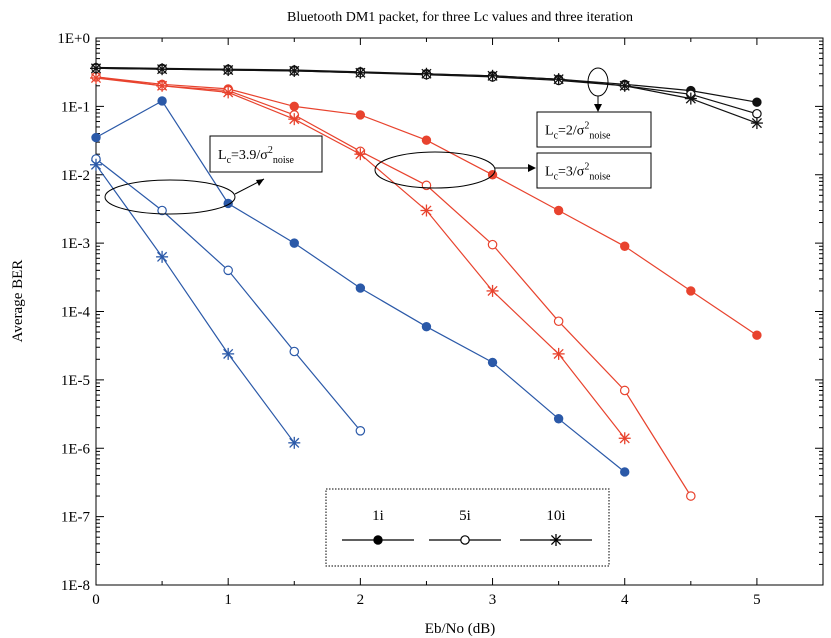 The image size is (831, 638). Describe the element at coordinates (625, 600) in the screenshot. I see `x-tick-label: 4` at that location.